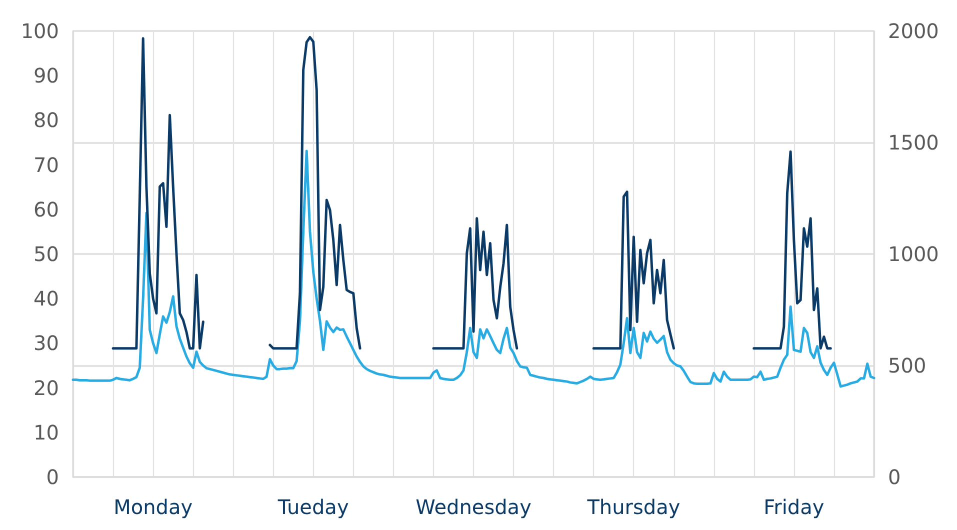 The height and width of the screenshot is (530, 957). I want to click on y2-tick-label: 2000, so click(913, 31).